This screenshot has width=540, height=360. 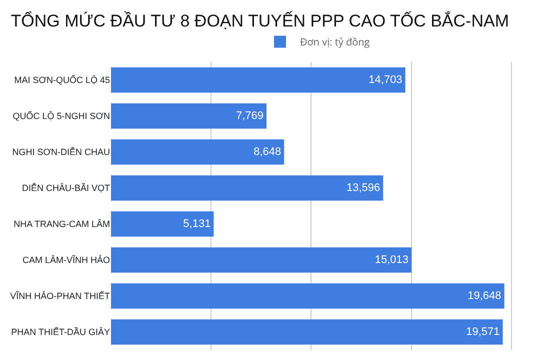 I want to click on data-label: 15,013, so click(x=391, y=260).